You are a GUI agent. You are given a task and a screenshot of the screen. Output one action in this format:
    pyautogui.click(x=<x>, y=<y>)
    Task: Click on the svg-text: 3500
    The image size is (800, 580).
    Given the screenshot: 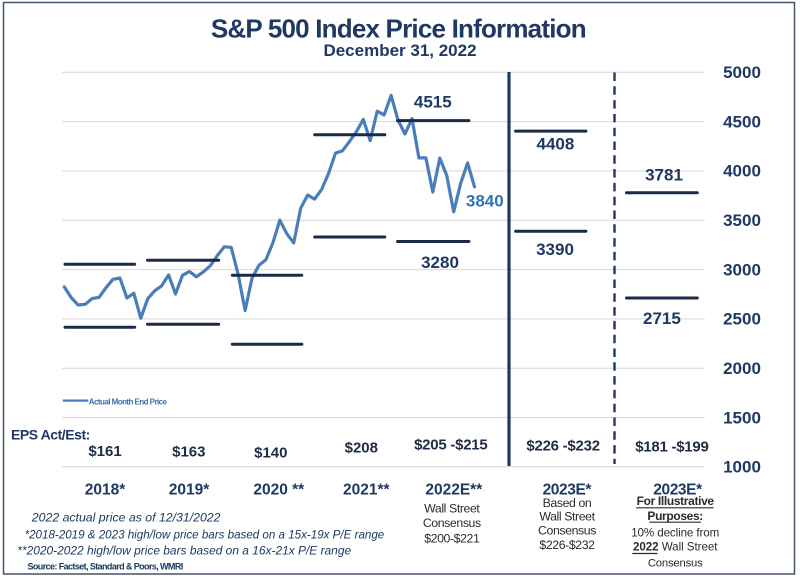 What is the action you would take?
    pyautogui.click(x=742, y=220)
    